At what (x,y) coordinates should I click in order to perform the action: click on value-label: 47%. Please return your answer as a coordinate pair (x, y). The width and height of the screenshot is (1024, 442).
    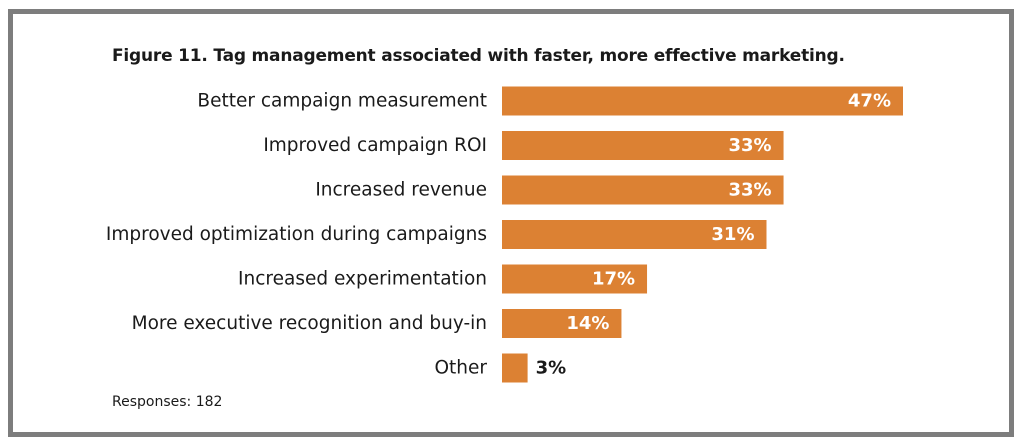
    Looking at the image, I should click on (869, 101).